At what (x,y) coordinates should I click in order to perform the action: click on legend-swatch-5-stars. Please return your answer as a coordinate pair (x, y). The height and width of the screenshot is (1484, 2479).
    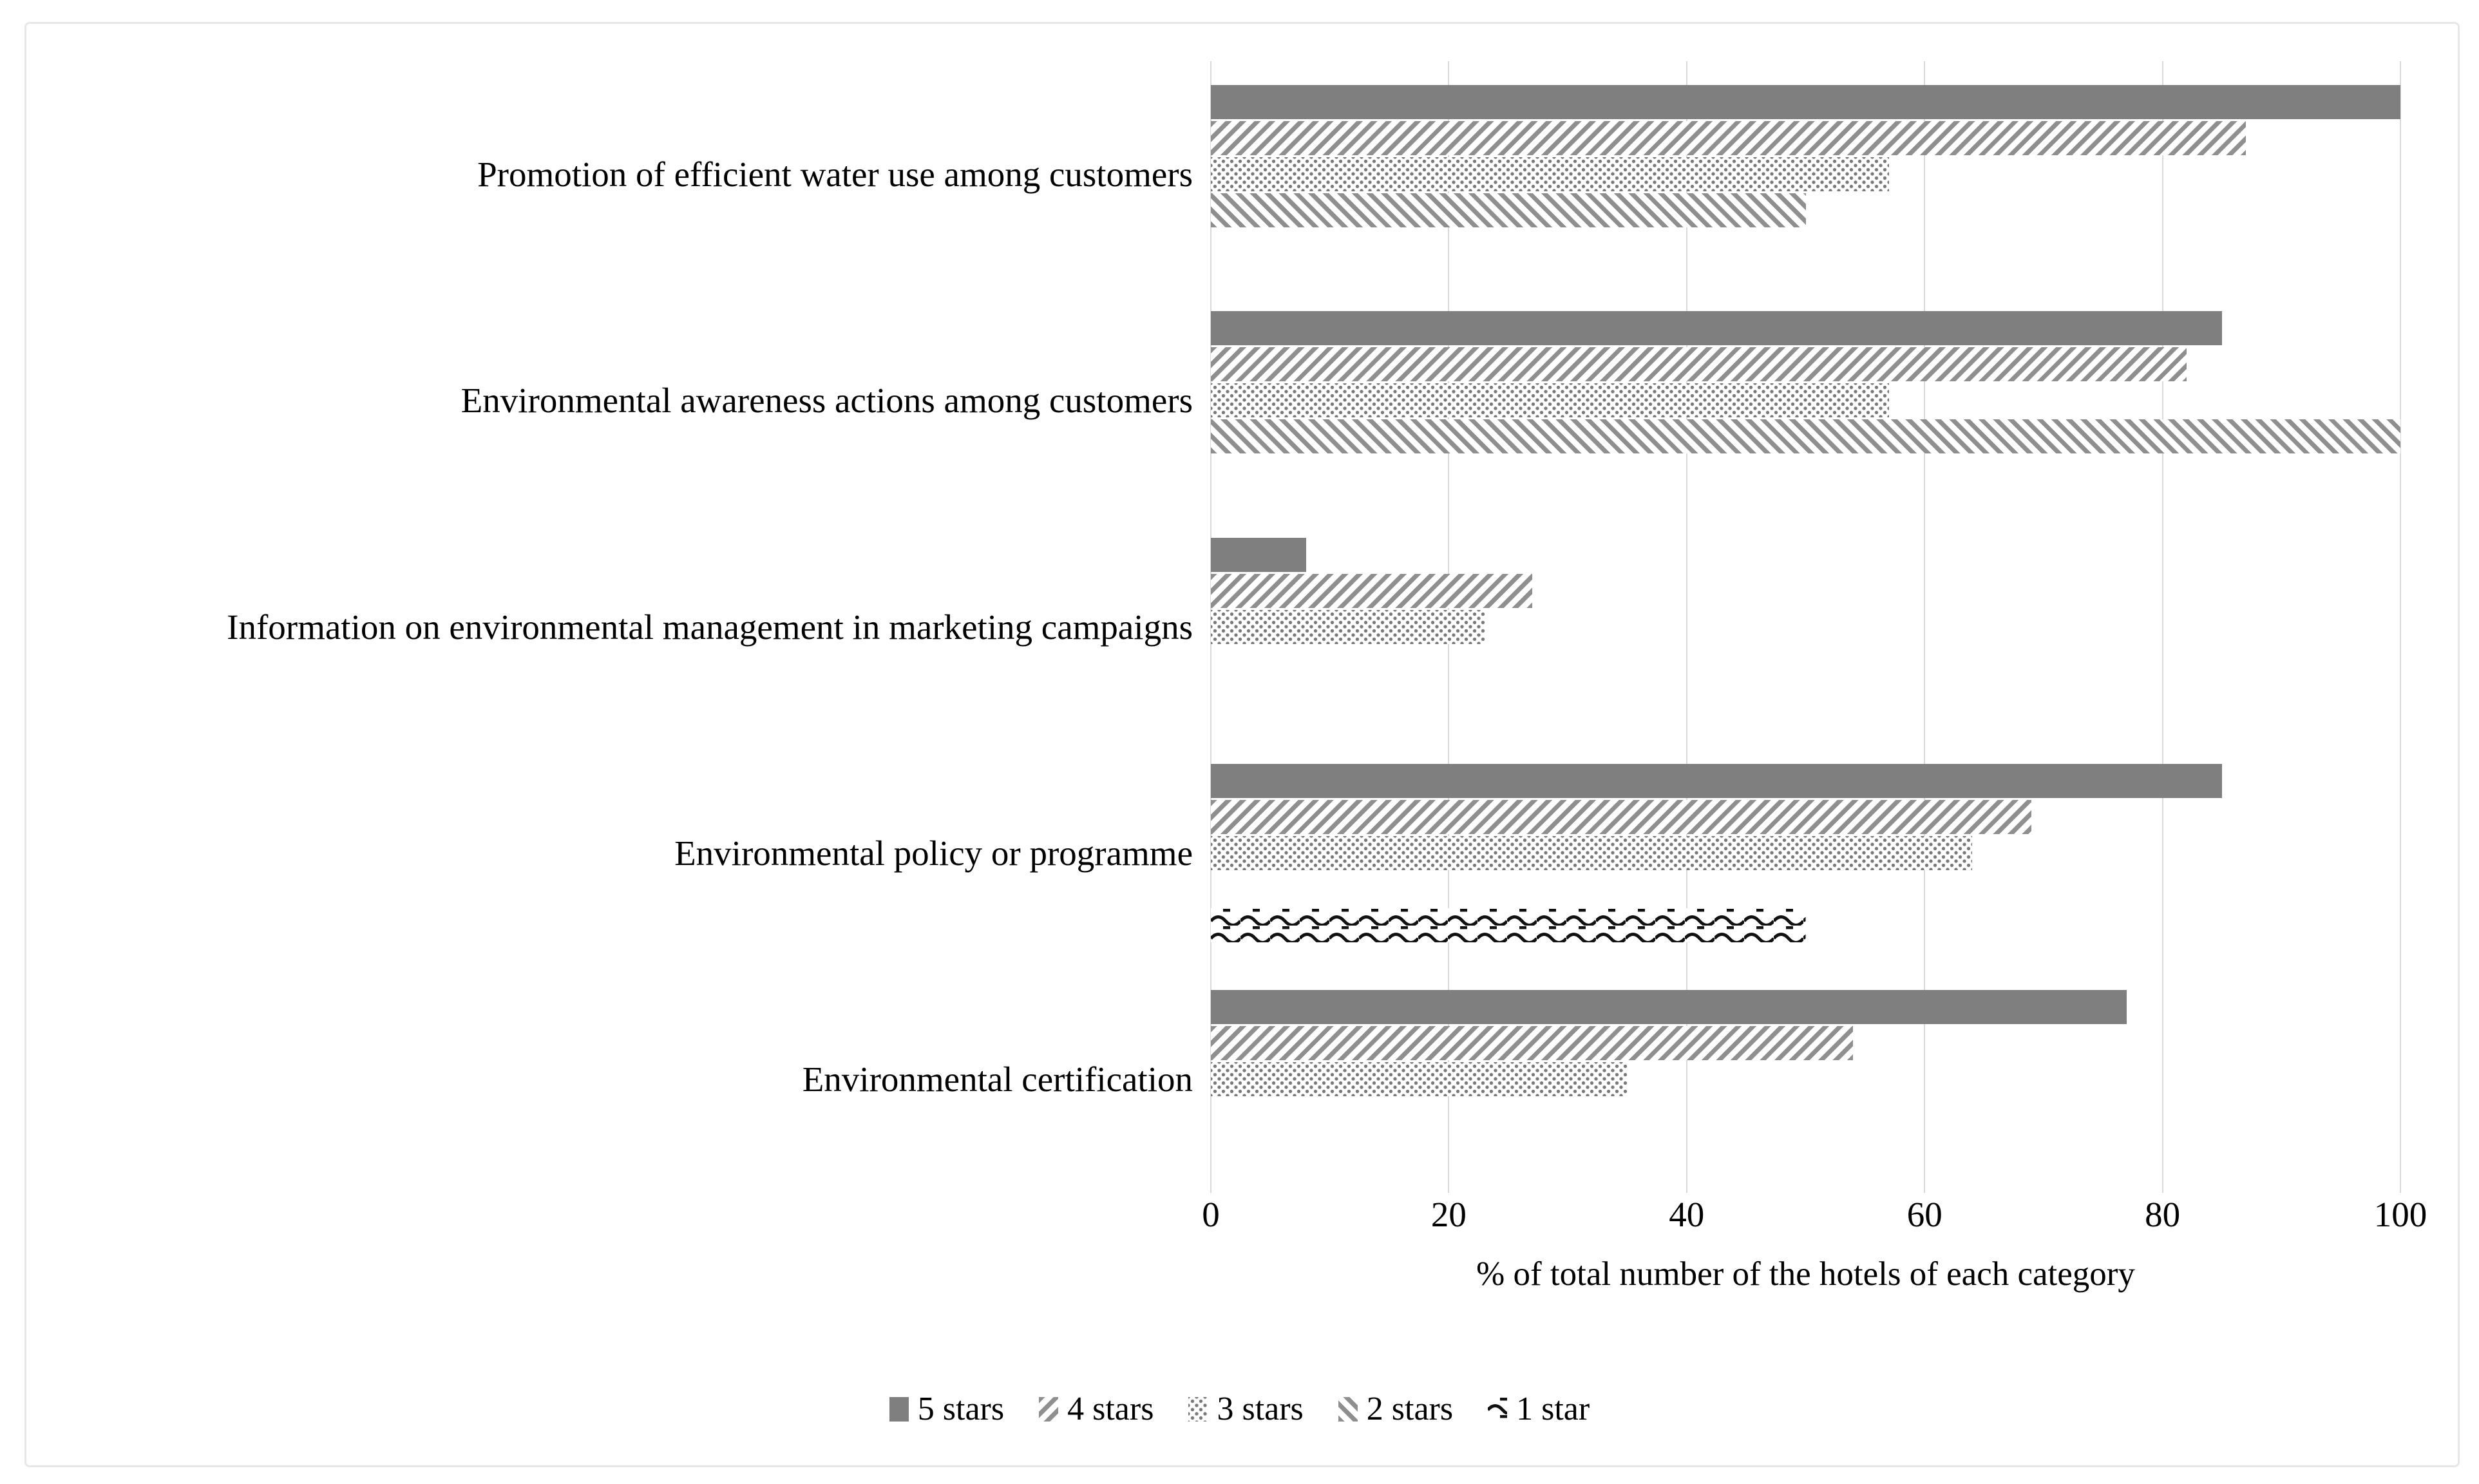
    Looking at the image, I should click on (899, 1409).